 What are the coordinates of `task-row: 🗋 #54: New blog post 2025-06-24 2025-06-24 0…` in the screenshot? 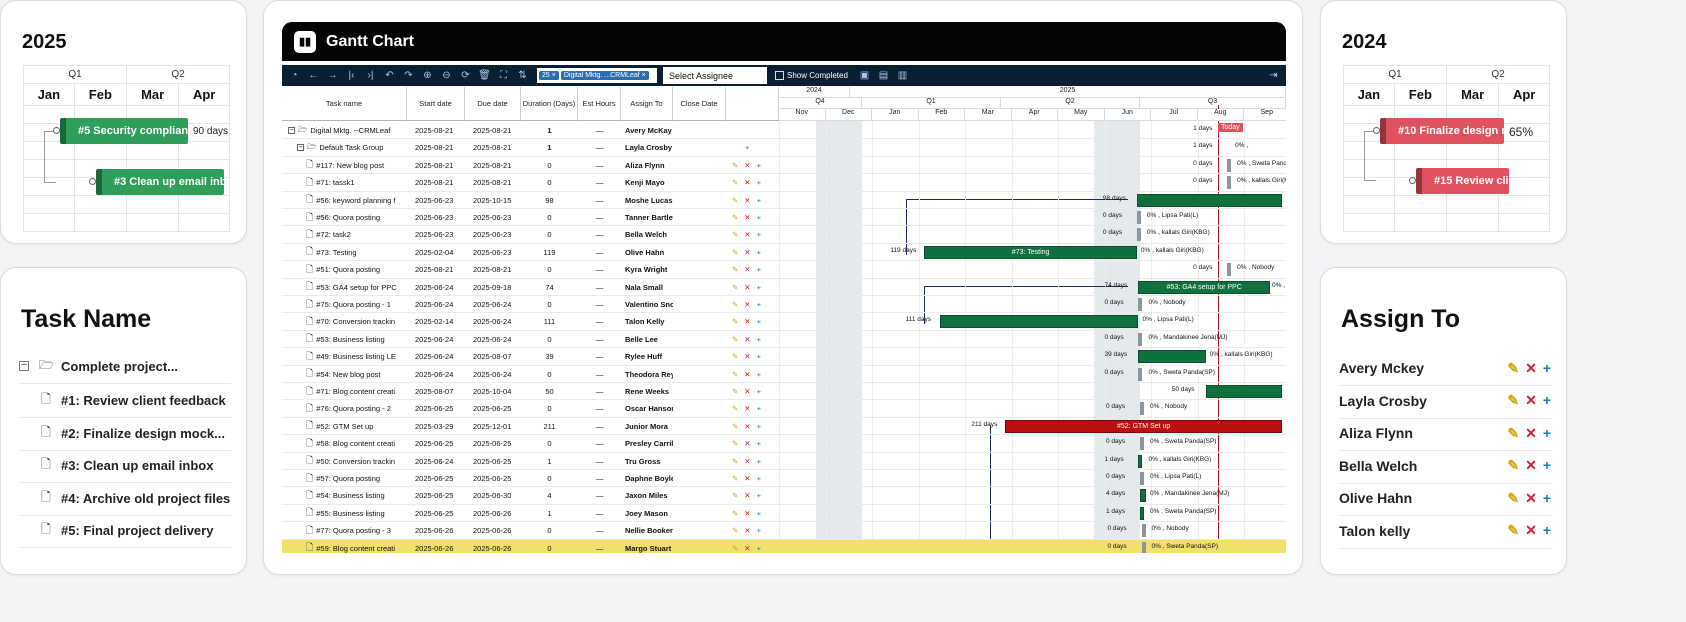 It's located at (784, 374).